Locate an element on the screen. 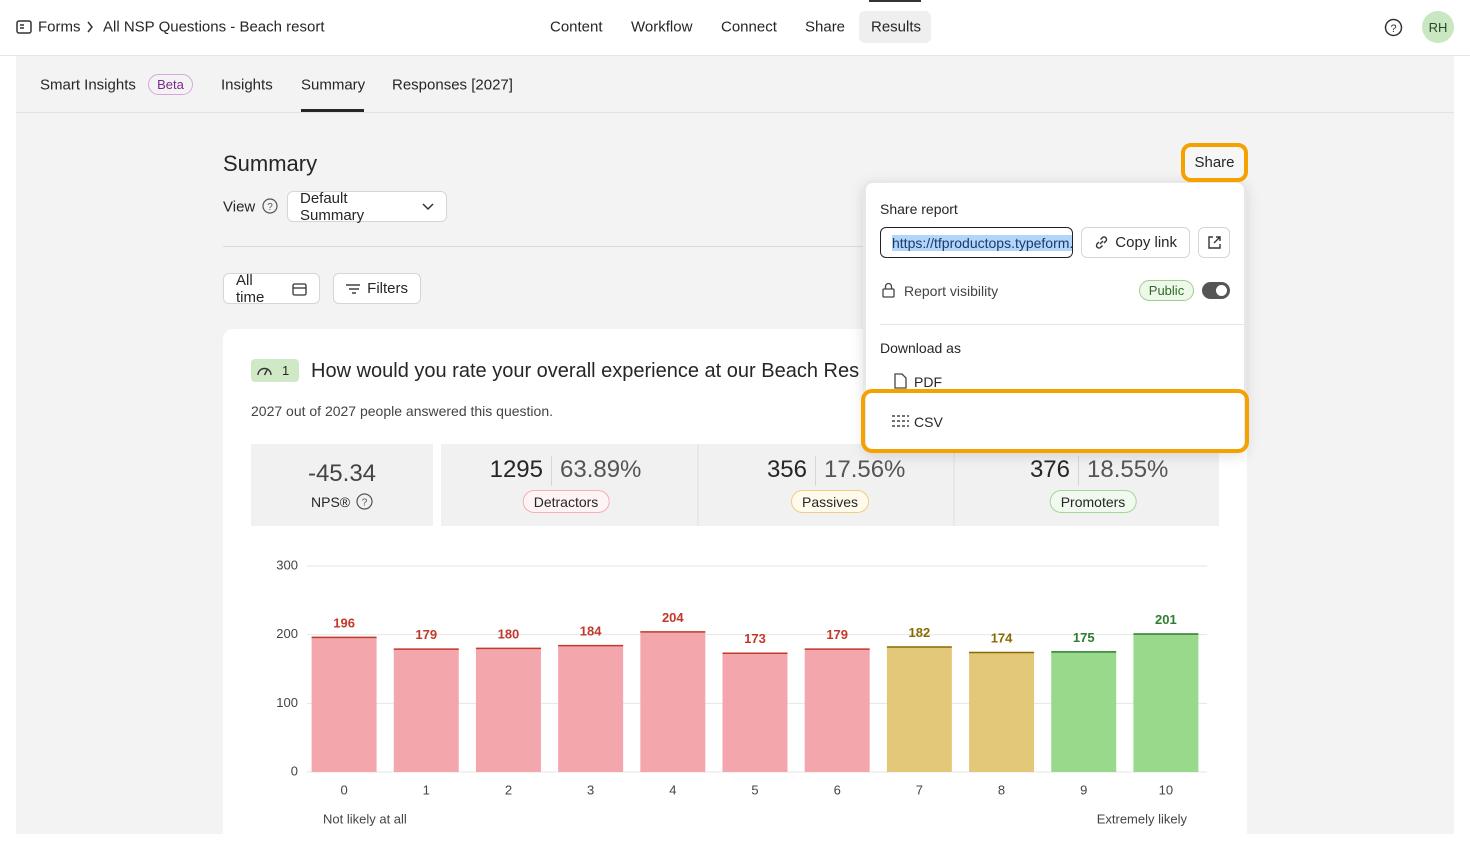  view-label: View is located at coordinates (239, 207).